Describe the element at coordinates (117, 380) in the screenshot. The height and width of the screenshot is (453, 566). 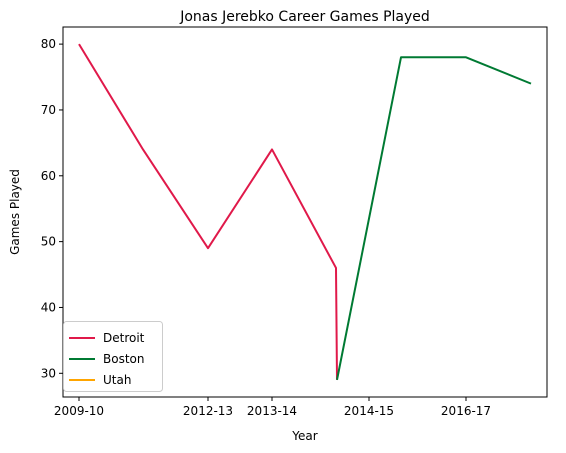
I see `legend-label-utah: Utah` at that location.